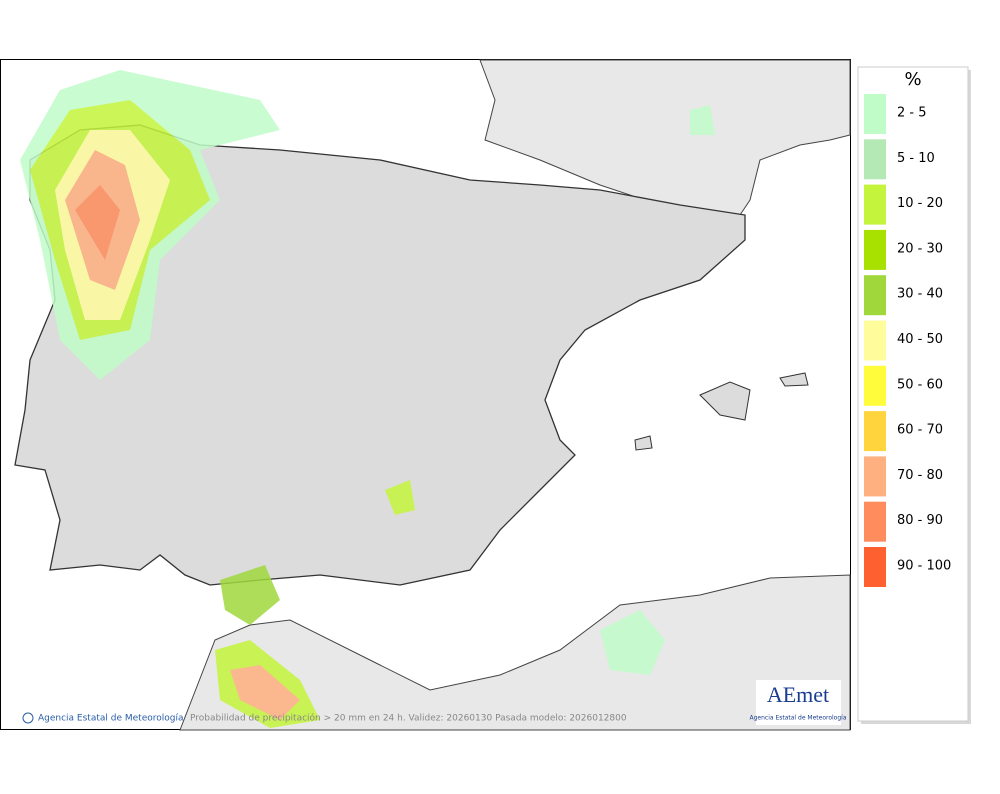 The height and width of the screenshot is (794, 1000). What do you see at coordinates (920, 520) in the screenshot?
I see `legend-label: 80 - 90` at bounding box center [920, 520].